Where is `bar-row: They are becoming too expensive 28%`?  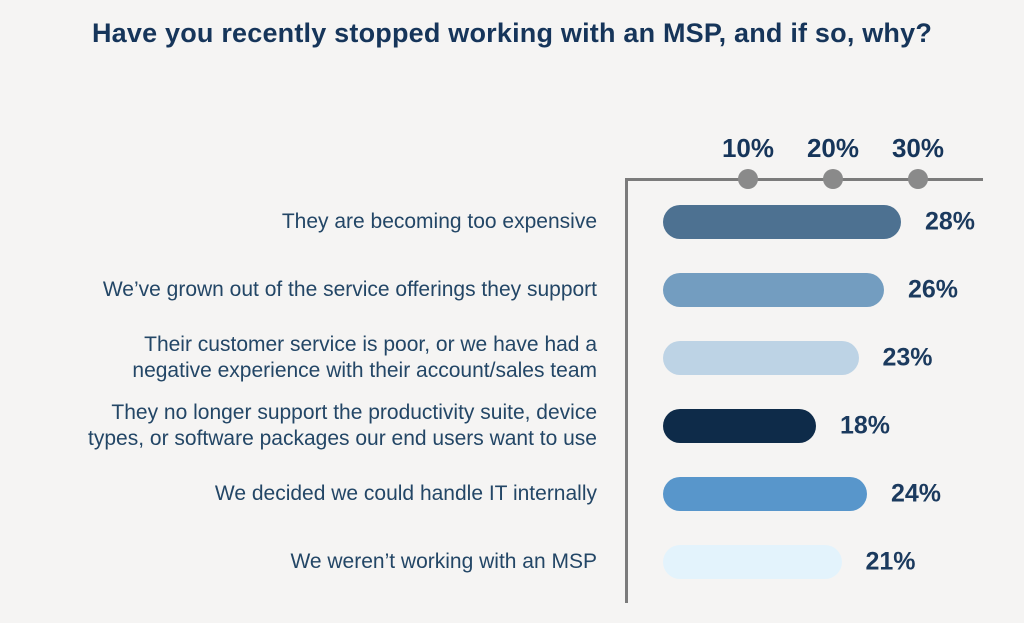 bar-row: They are becoming too expensive 28% is located at coordinates (512, 222).